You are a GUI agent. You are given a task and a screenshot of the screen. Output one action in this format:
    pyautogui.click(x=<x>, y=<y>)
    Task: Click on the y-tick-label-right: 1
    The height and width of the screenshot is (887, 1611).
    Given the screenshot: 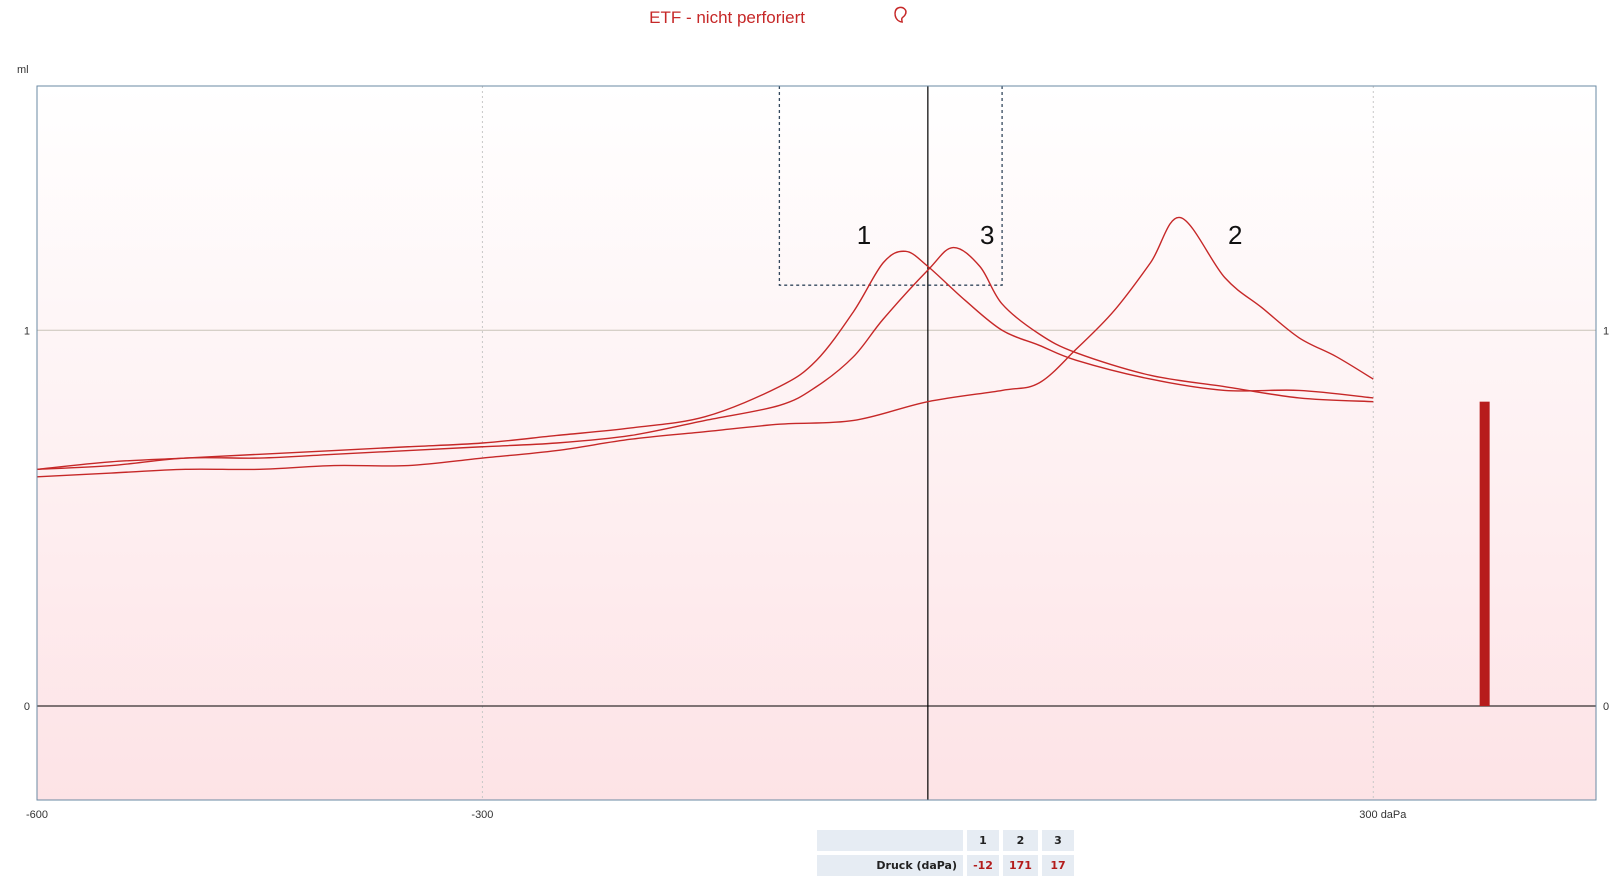 What is the action you would take?
    pyautogui.click(x=1606, y=331)
    